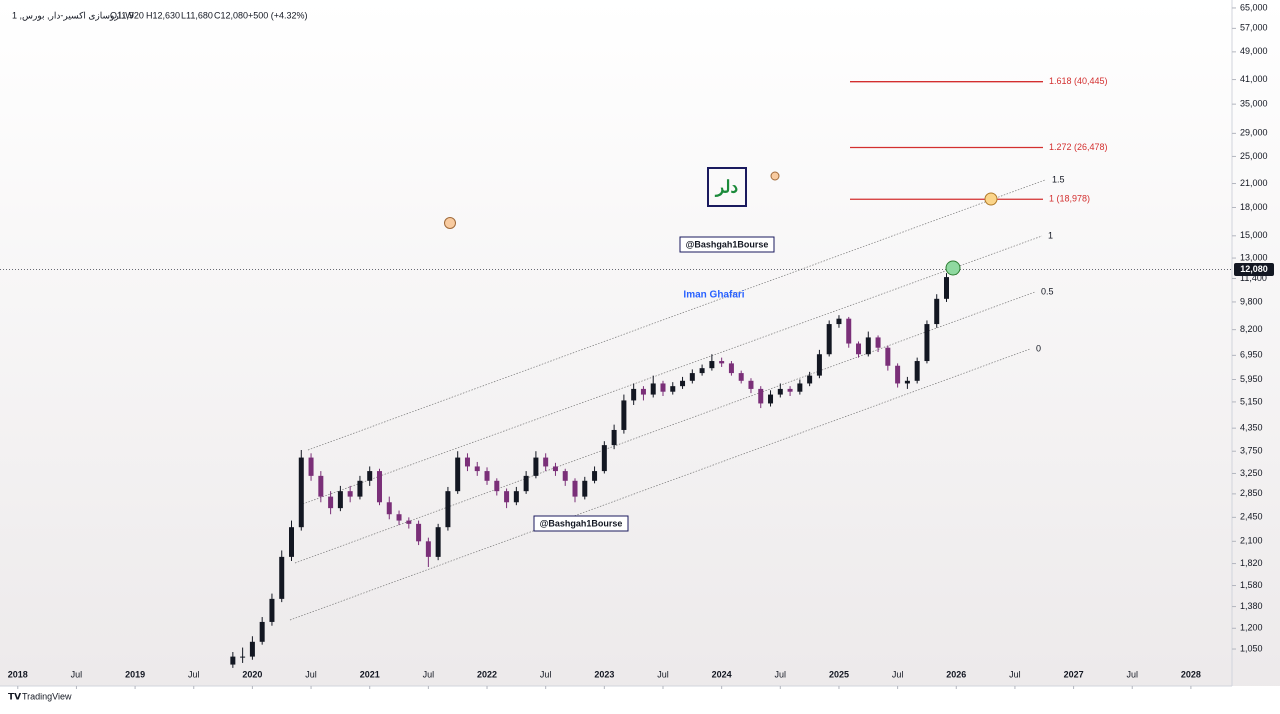 The image size is (1280, 714). I want to click on x-tick-label: 2025, so click(839, 674).